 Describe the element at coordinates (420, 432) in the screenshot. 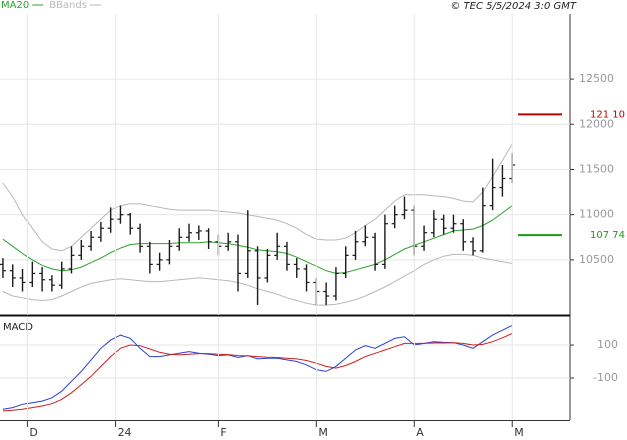

I see `x-tick-label: A` at that location.